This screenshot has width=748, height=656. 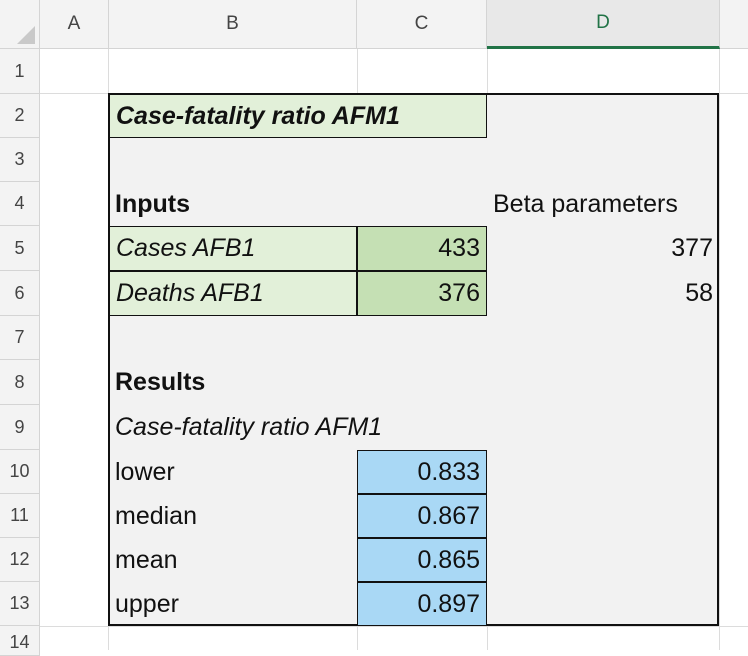 I want to click on column-header-a: A, so click(x=74, y=24).